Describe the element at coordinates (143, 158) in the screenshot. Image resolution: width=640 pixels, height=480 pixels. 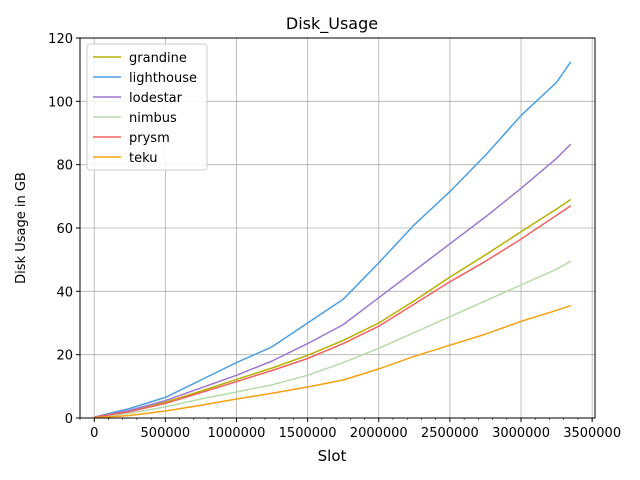
I see `legend-label-teku: teku` at that location.